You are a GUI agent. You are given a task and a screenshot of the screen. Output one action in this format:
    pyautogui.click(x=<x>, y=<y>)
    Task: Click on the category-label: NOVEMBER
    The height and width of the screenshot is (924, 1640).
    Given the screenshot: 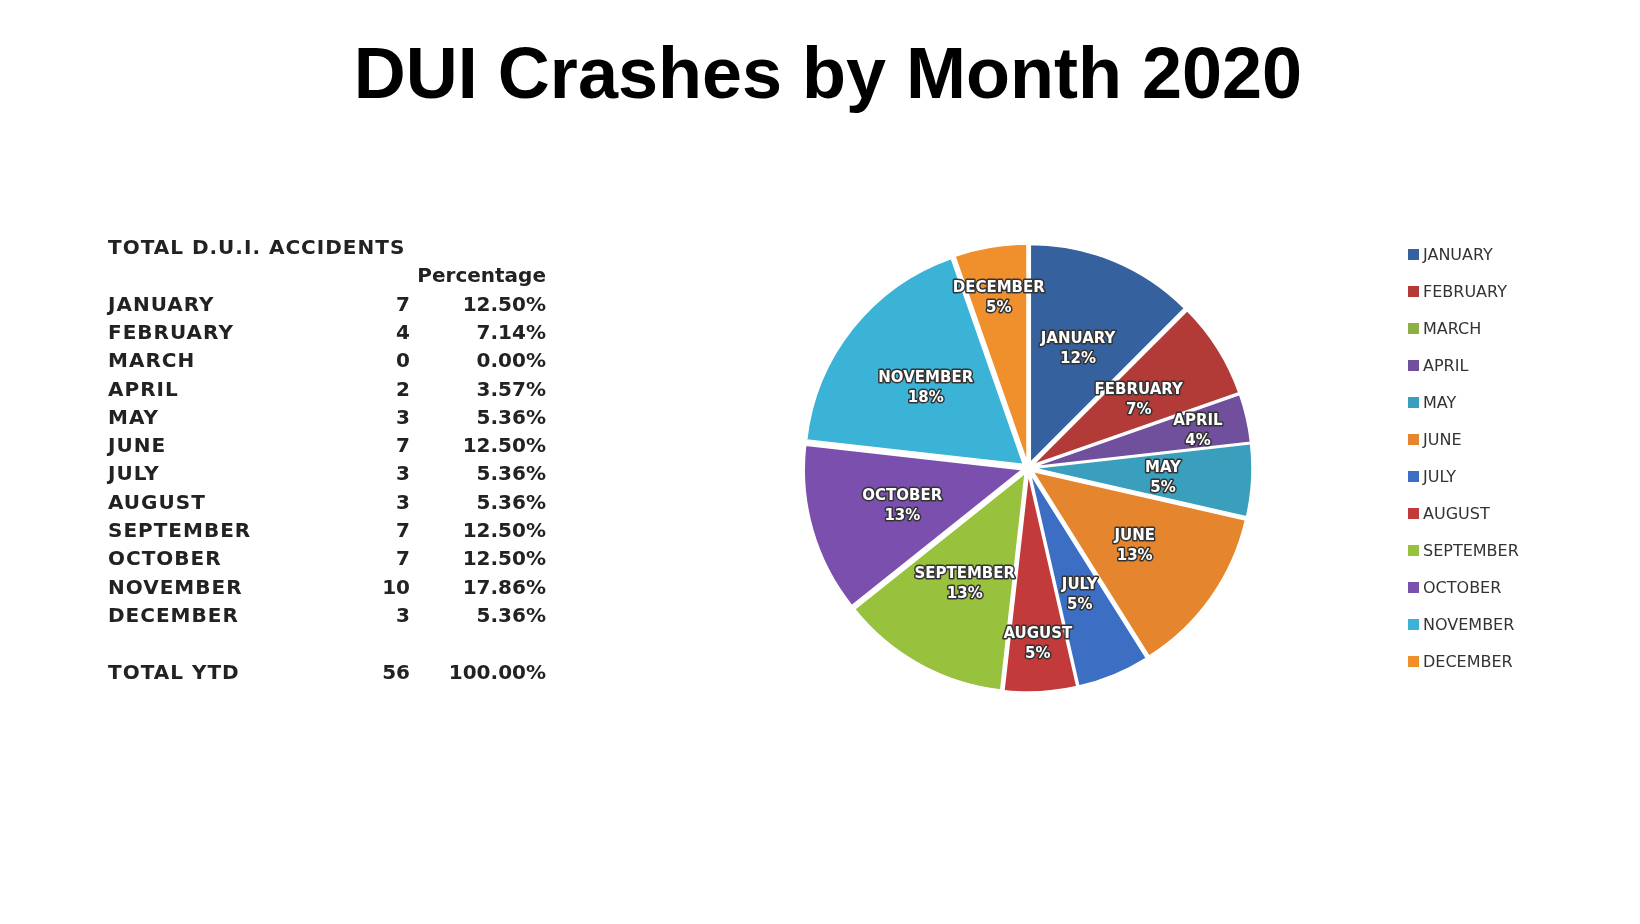 What is the action you would take?
    pyautogui.click(x=175, y=586)
    